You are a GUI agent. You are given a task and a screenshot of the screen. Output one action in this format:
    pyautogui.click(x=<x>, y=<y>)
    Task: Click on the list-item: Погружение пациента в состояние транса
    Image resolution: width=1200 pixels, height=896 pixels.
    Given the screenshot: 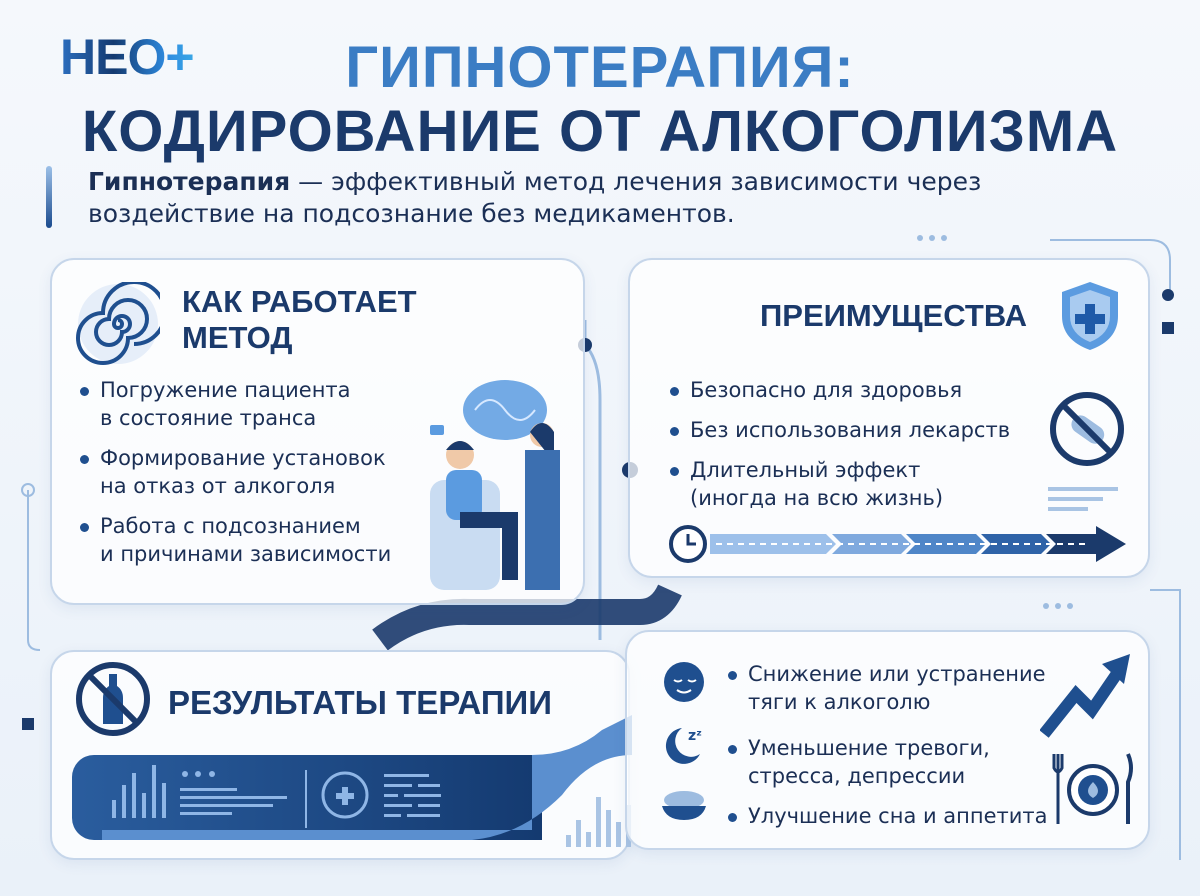 What is the action you would take?
    pyautogui.click(x=258, y=404)
    